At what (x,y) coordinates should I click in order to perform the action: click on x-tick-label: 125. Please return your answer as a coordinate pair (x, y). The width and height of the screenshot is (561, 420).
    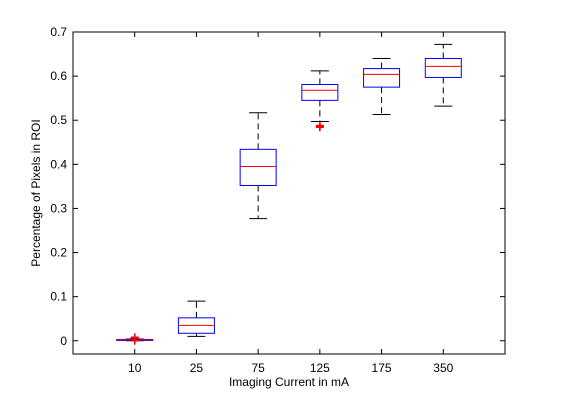
    Looking at the image, I should click on (320, 368).